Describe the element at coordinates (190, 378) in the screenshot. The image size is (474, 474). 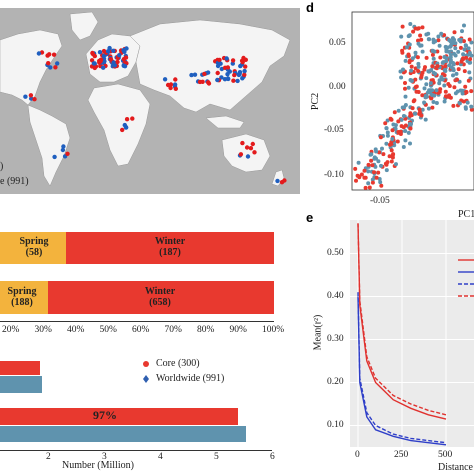
I see `snp-legend-worldwide: Worldwide (991)` at that location.